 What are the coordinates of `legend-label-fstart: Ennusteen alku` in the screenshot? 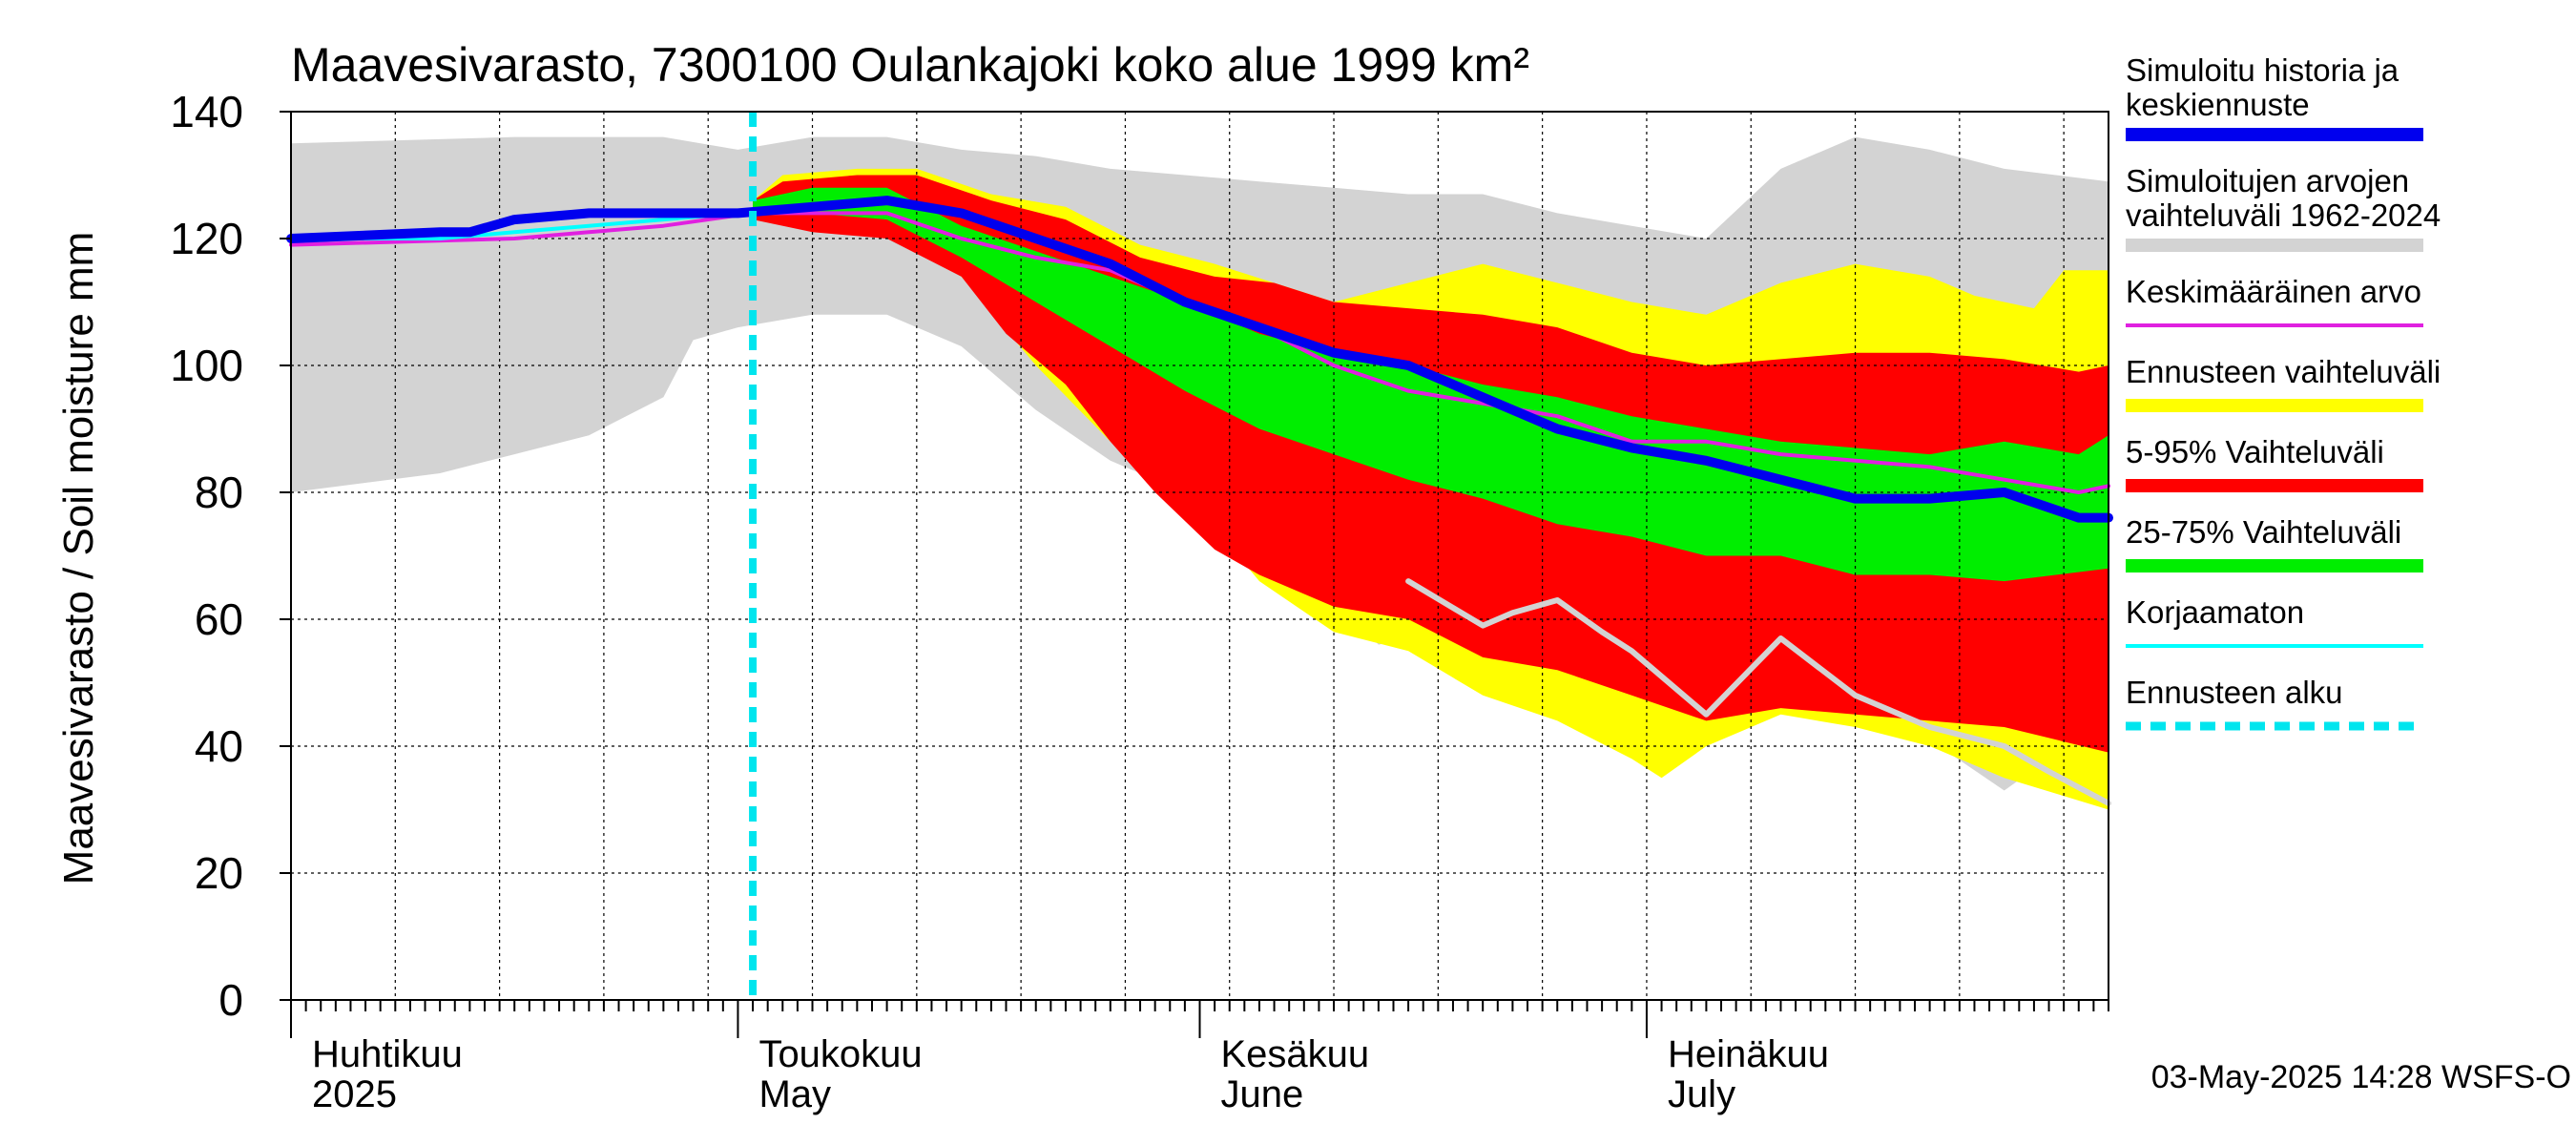 It's located at (2234, 693).